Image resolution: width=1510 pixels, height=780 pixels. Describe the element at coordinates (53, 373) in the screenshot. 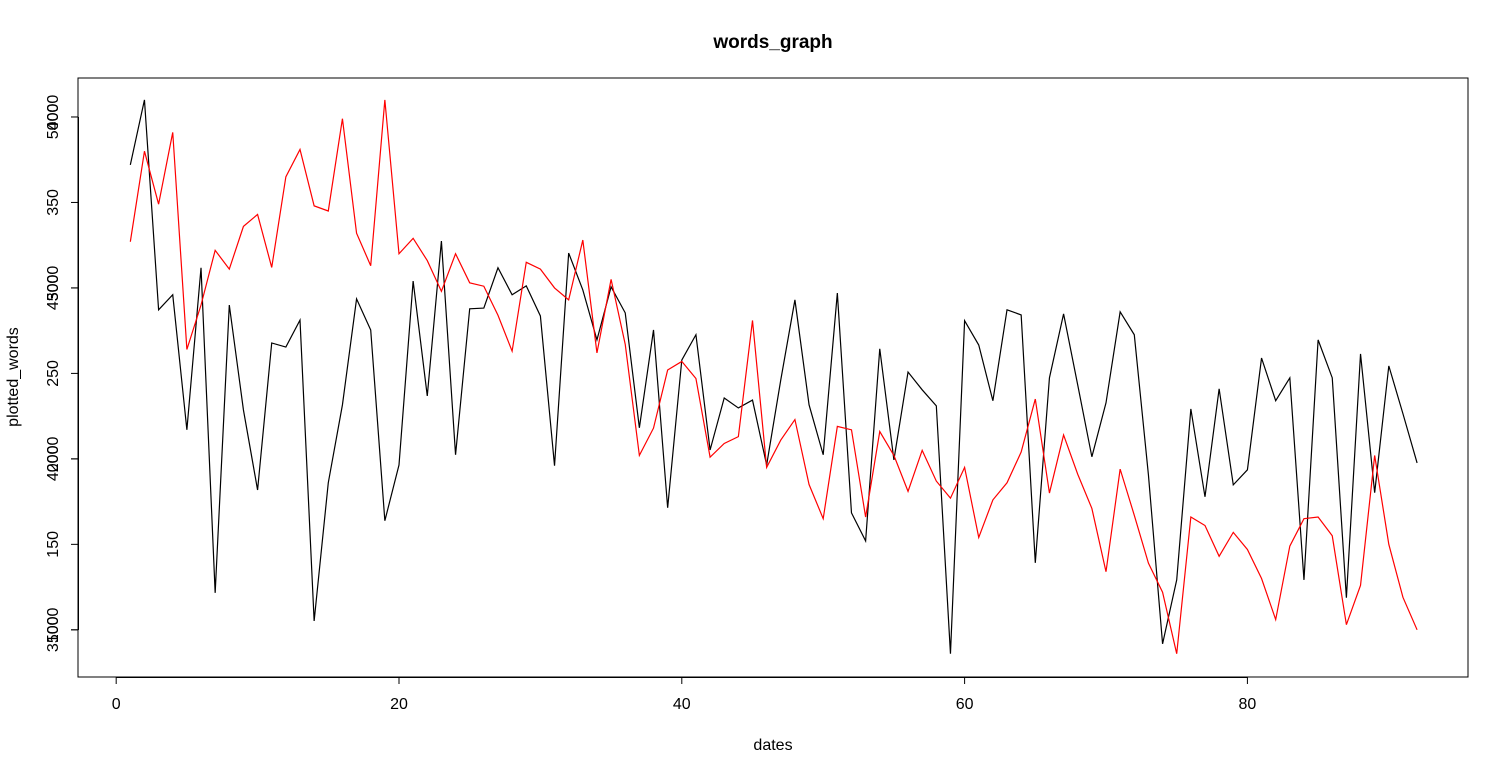

I see `y-tick-label: 250` at that location.